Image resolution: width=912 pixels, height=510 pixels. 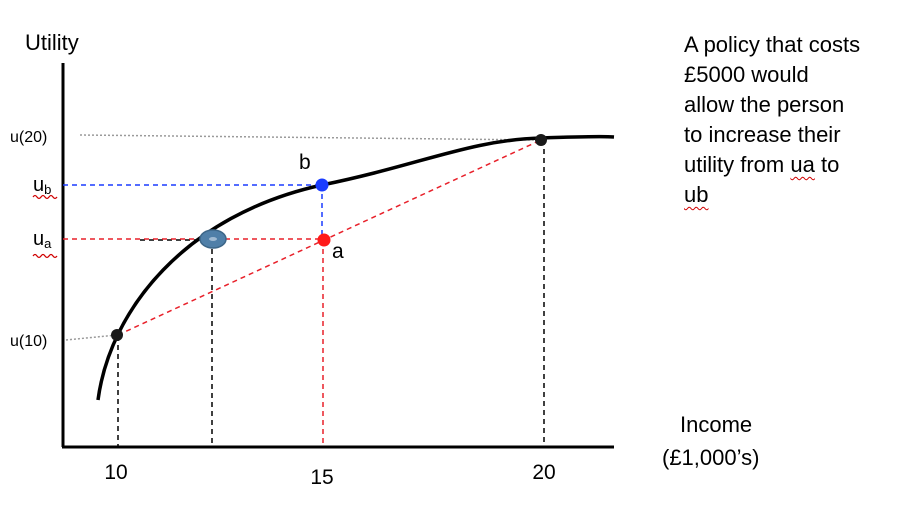 I want to click on annotation-line-6: ub, so click(x=794, y=195).